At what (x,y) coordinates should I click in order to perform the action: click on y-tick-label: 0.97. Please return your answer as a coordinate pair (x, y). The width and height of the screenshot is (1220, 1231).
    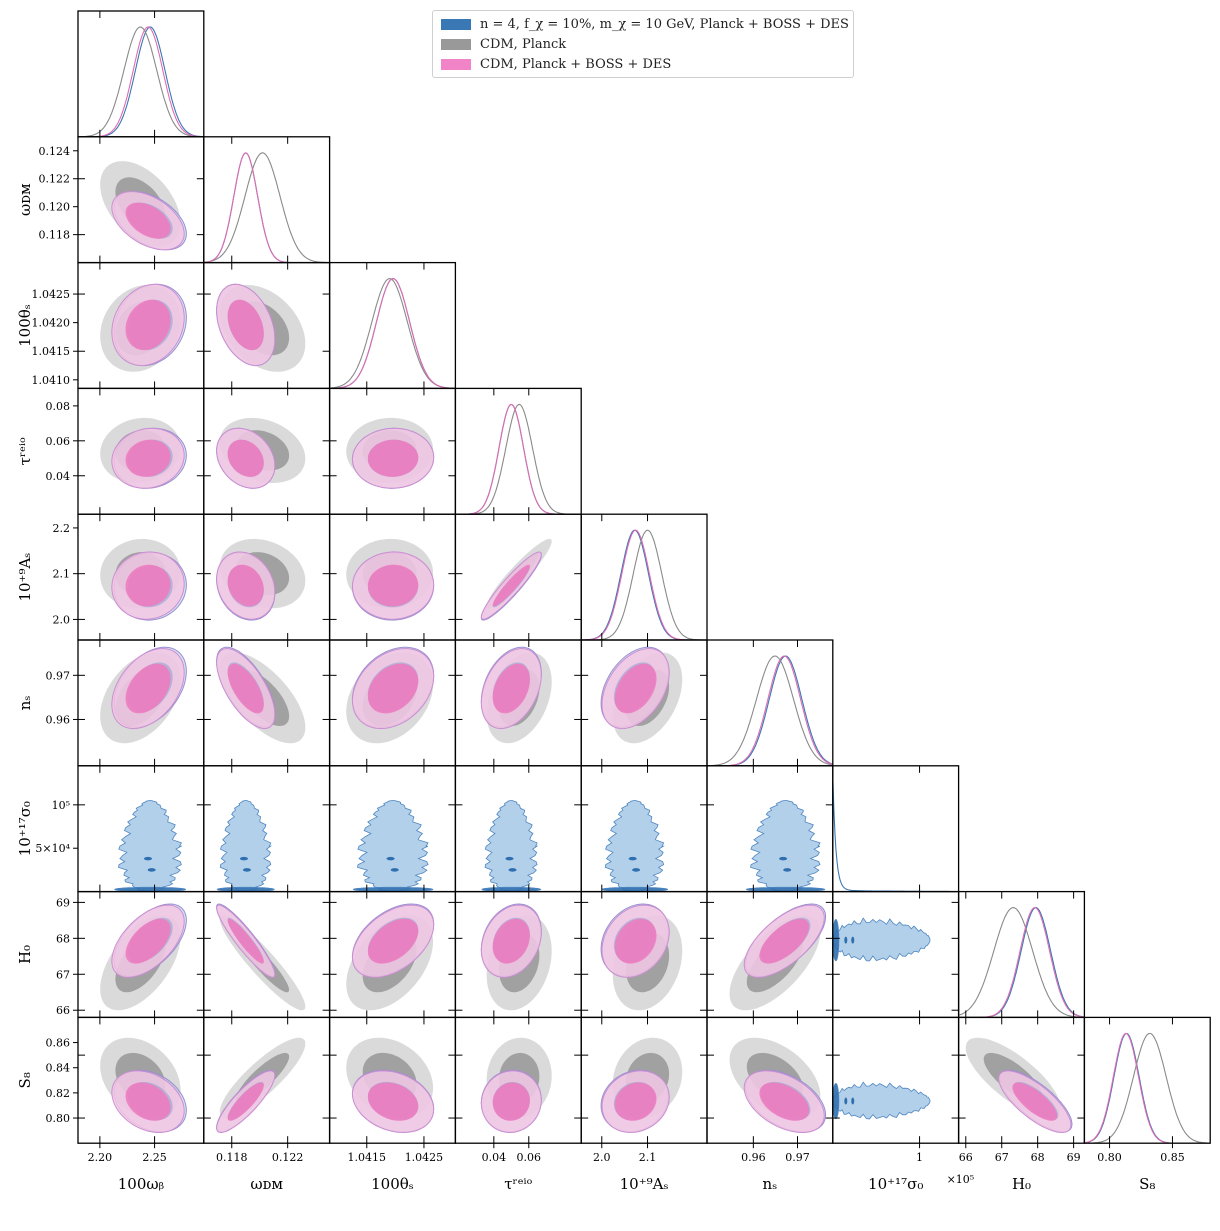
    Looking at the image, I should click on (58, 675).